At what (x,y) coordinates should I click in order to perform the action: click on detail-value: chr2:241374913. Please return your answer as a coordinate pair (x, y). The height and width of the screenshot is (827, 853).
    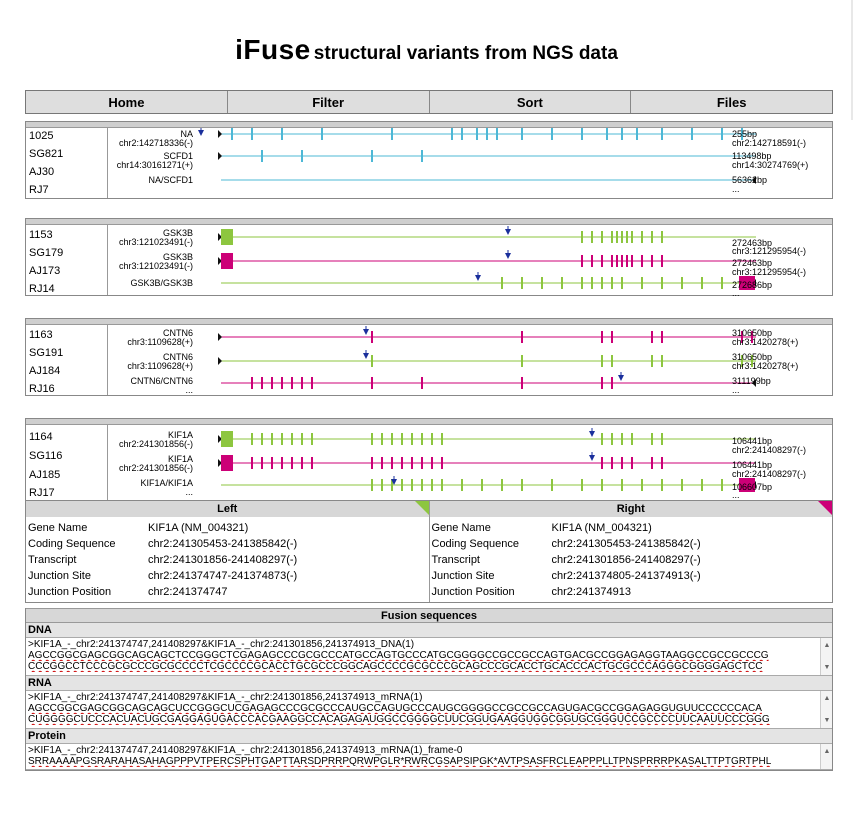
    Looking at the image, I should click on (591, 592).